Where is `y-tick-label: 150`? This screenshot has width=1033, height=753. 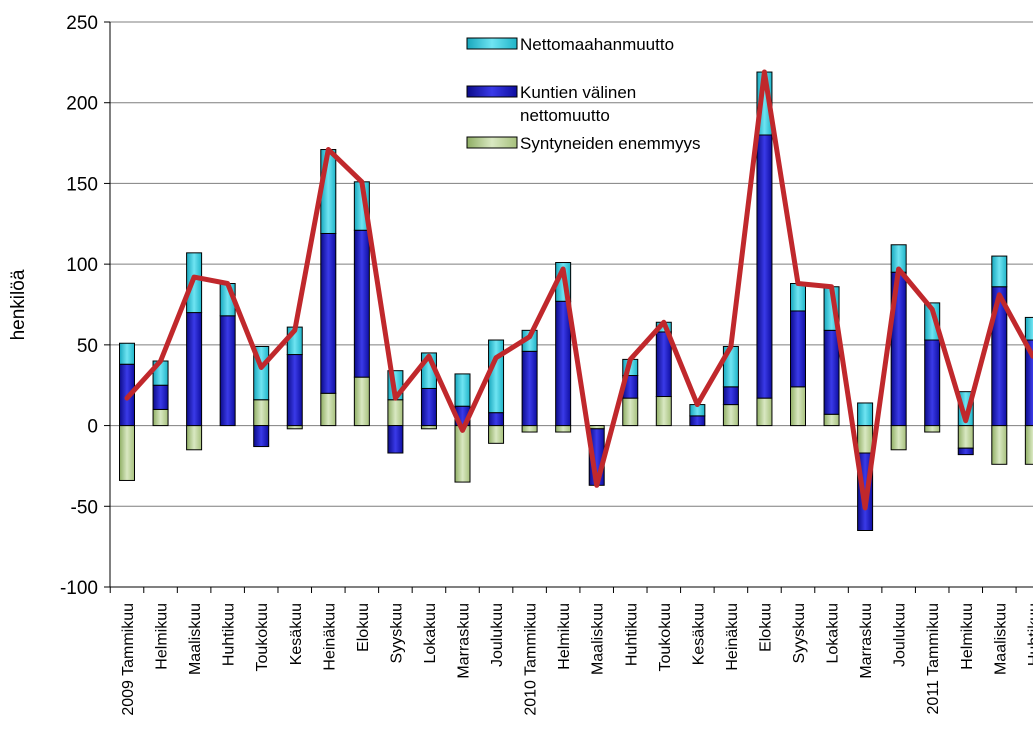
y-tick-label: 150 is located at coordinates (82, 184).